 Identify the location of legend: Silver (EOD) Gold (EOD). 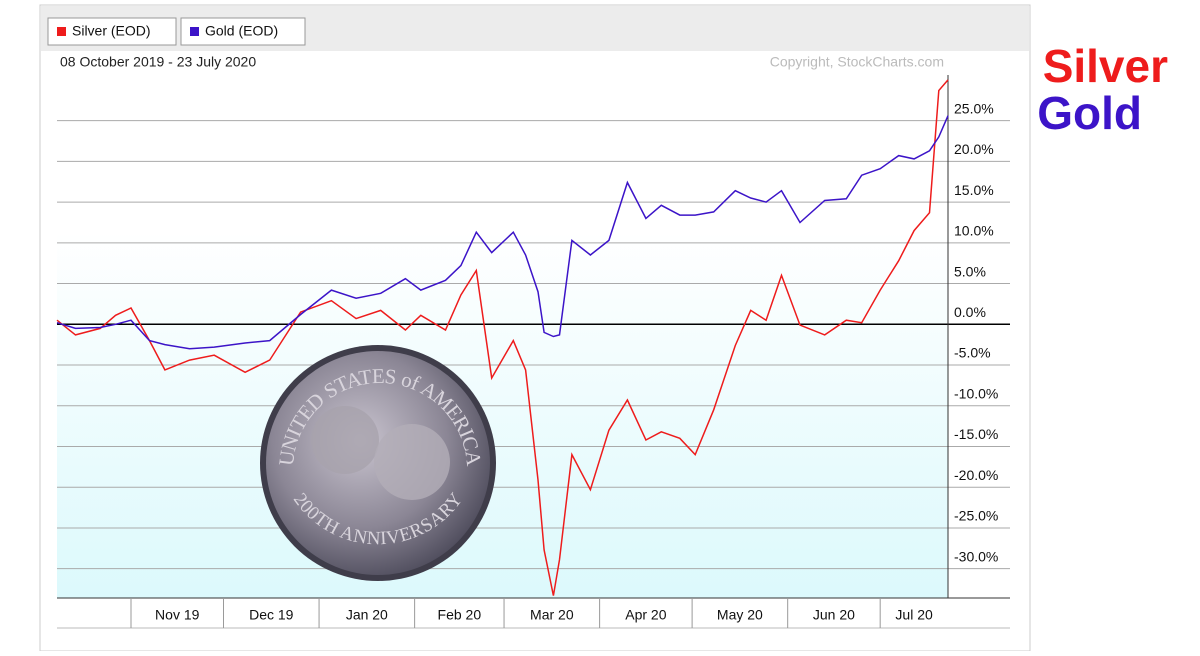
(176, 31).